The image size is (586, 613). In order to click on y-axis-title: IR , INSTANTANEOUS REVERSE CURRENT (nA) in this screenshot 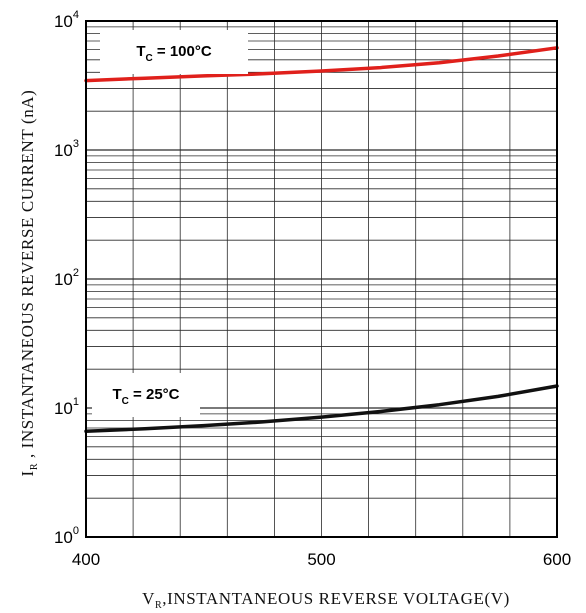, I will do `click(29, 283)`.